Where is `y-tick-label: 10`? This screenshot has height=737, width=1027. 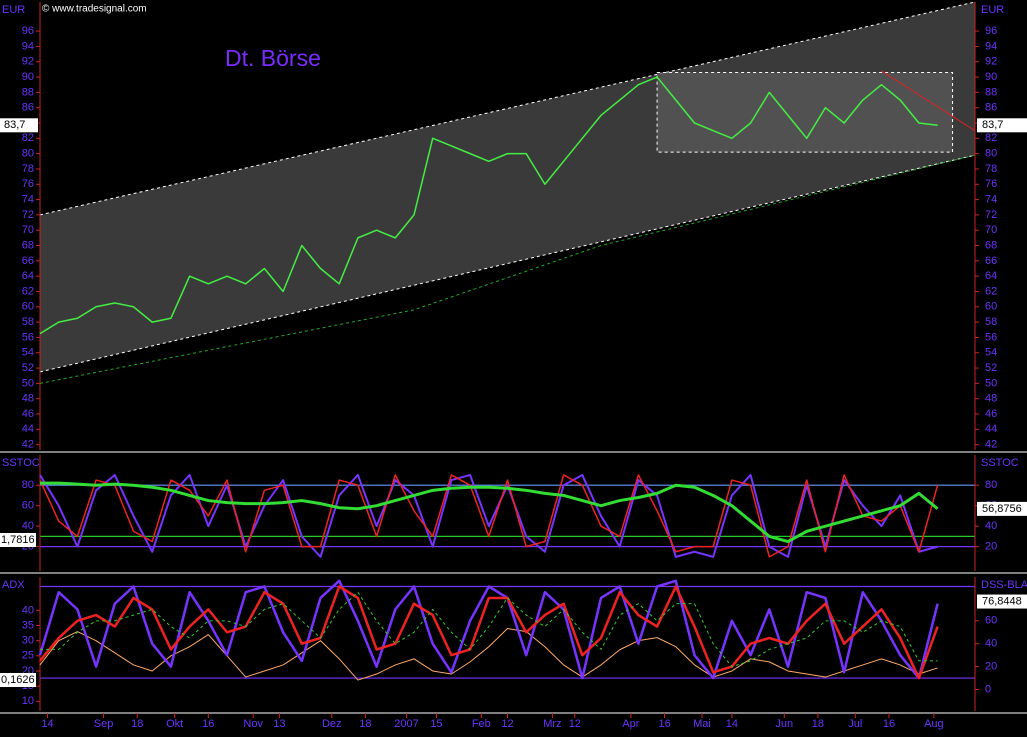
y-tick-label: 10 is located at coordinates (28, 701).